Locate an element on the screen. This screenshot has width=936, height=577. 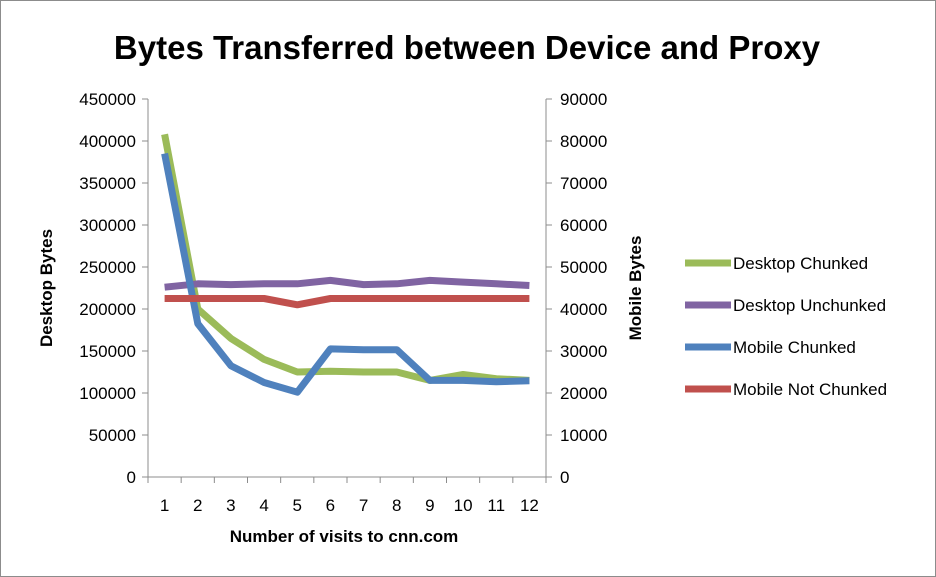
x-tick-label: 4 is located at coordinates (263, 505).